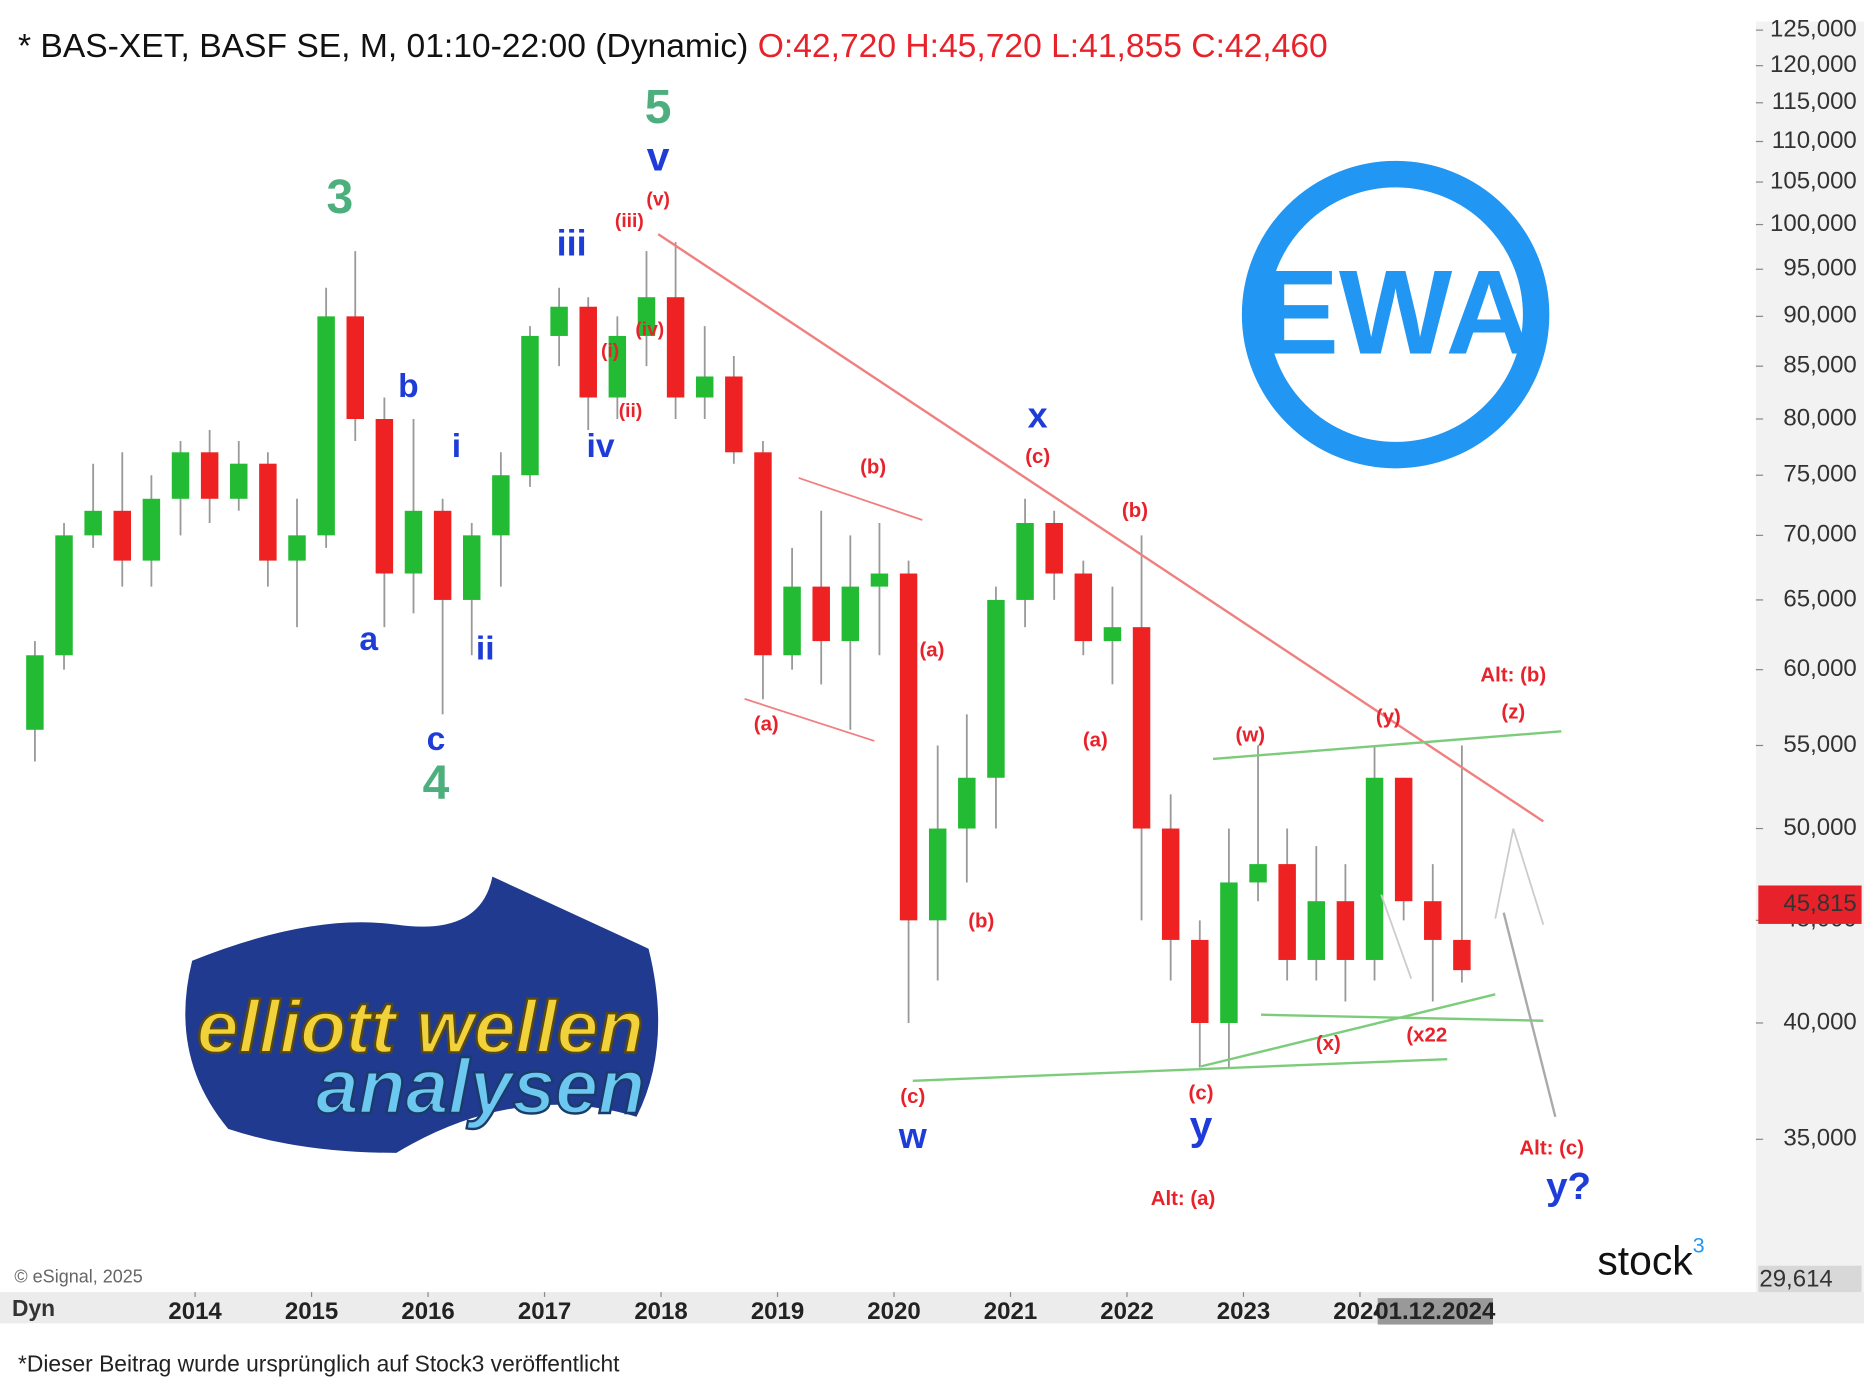  Describe the element at coordinates (1795, 1278) in the screenshot. I see `y-min-label: 29,614` at that location.